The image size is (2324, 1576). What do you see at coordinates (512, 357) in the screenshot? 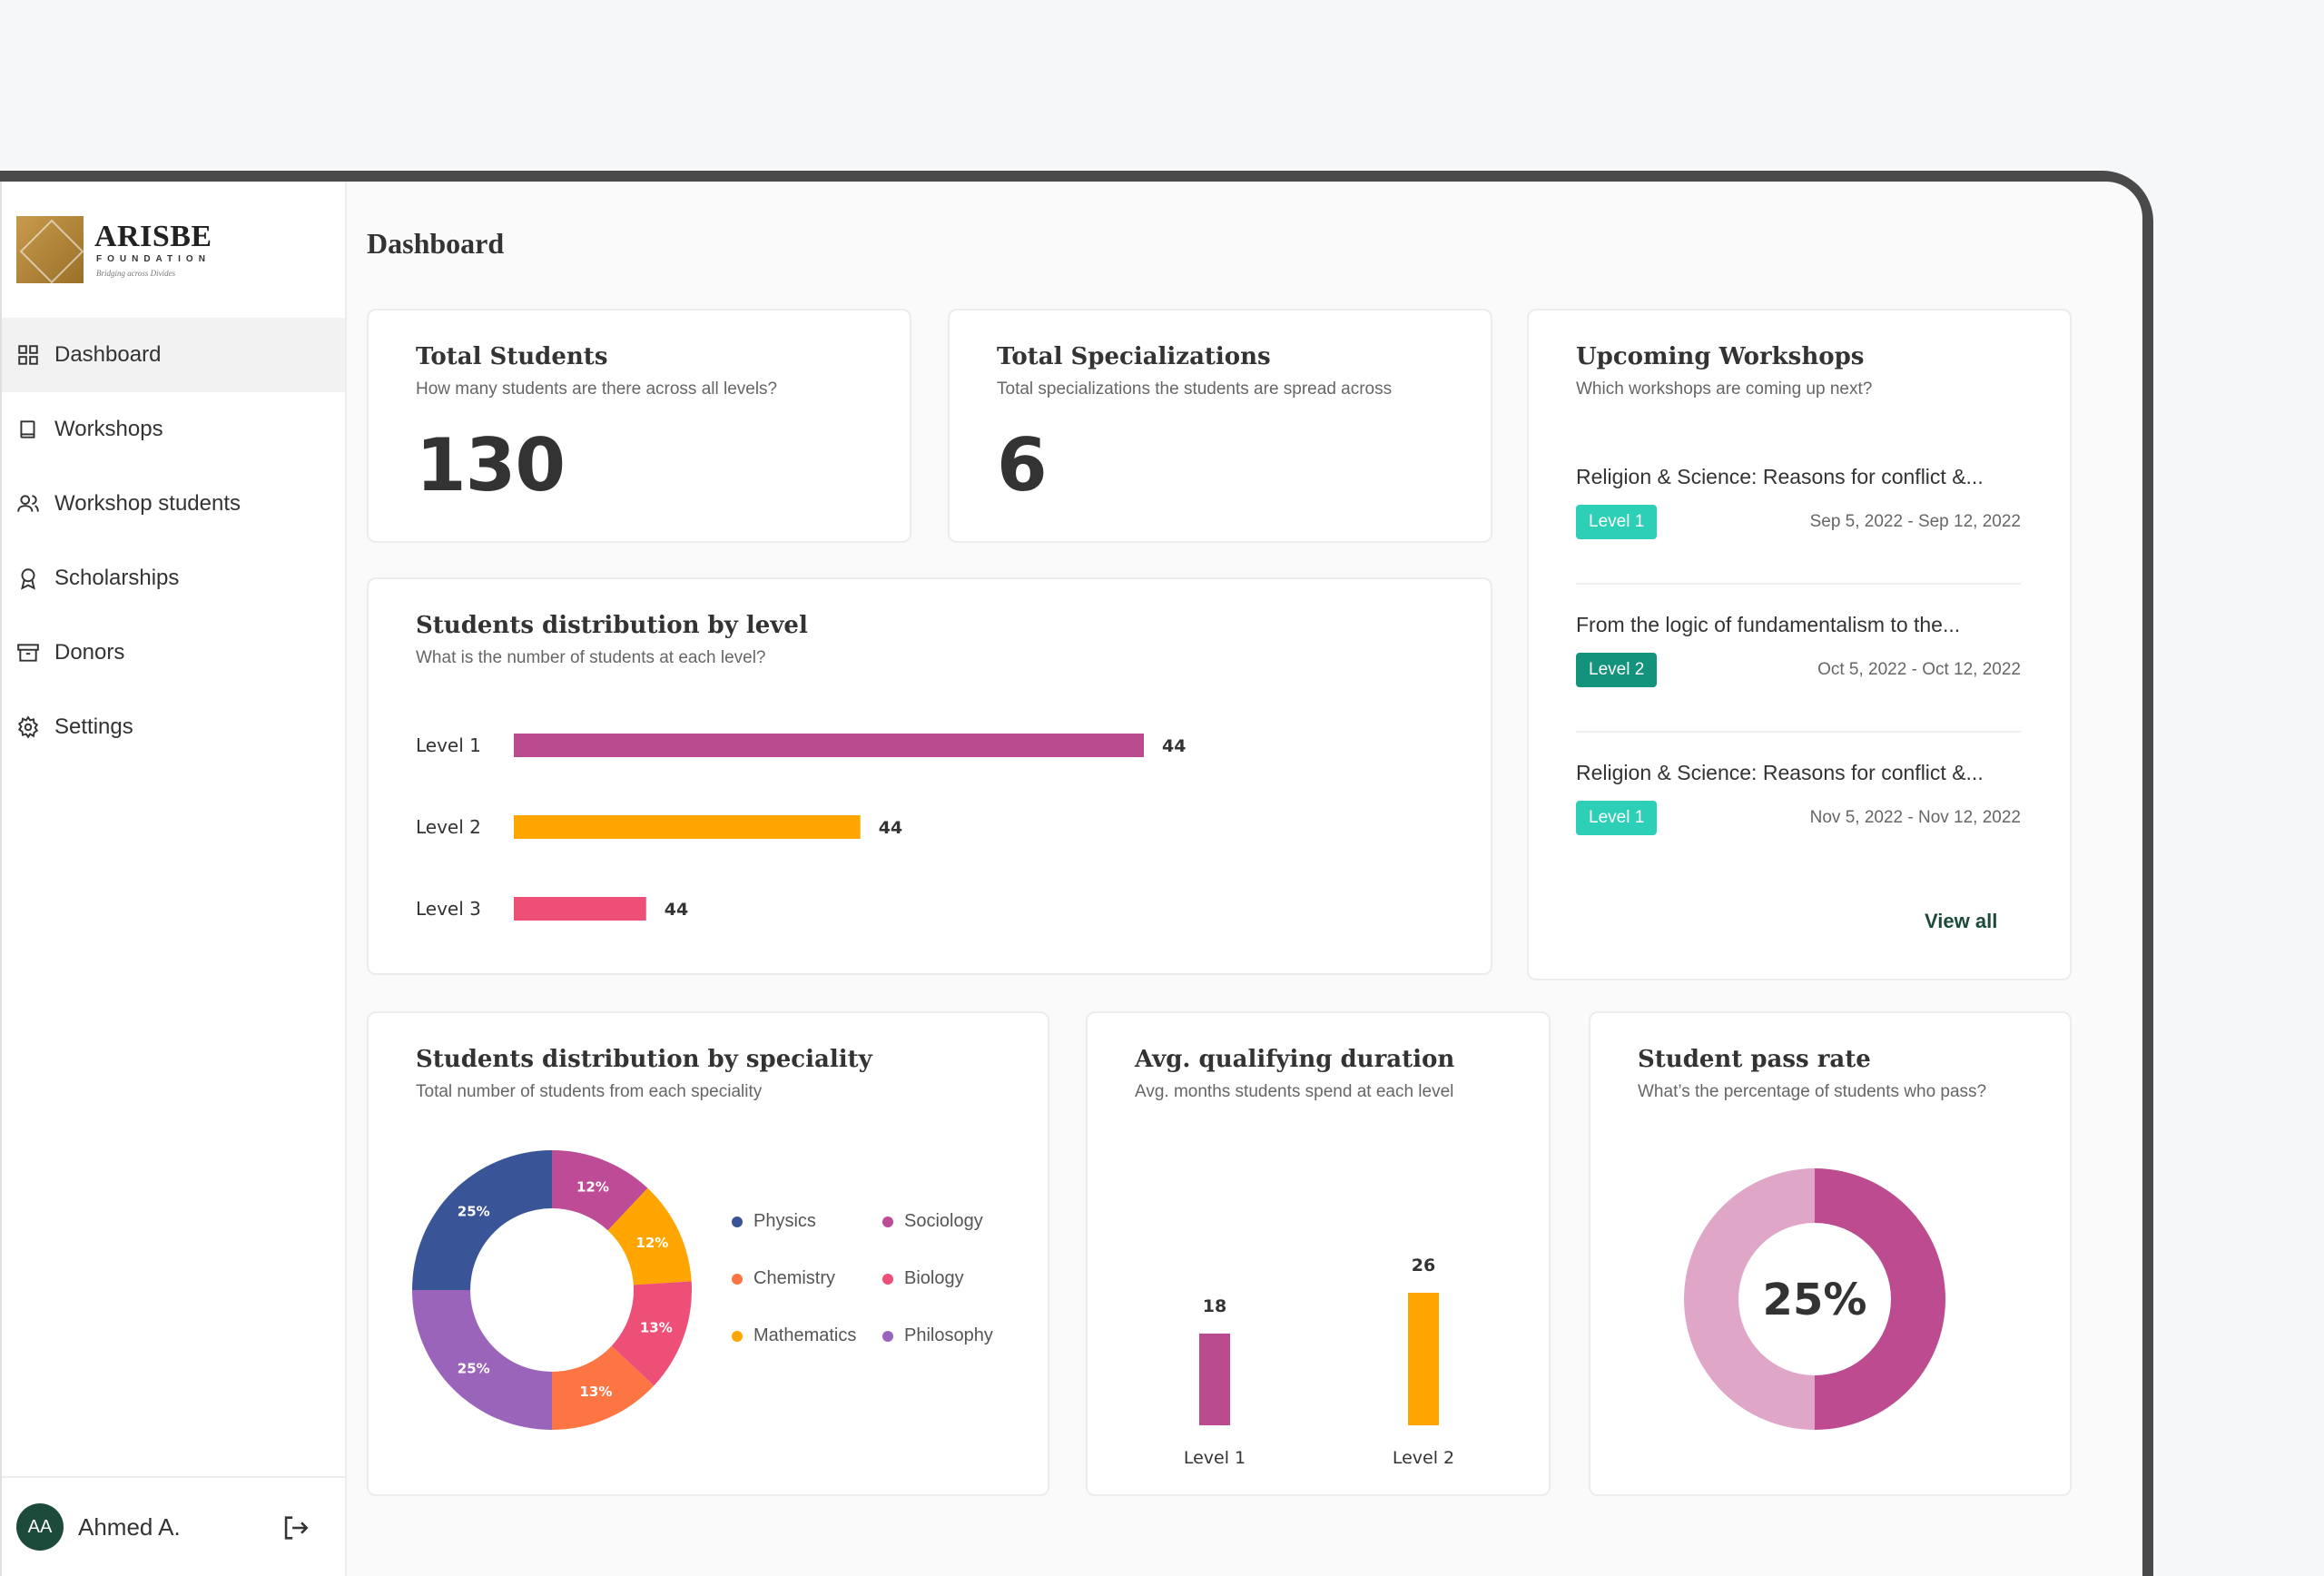
I see `card-title: Total Students` at bounding box center [512, 357].